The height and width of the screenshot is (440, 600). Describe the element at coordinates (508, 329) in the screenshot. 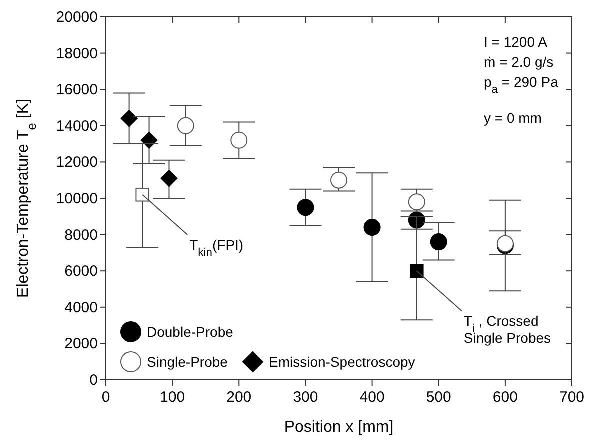

I see `annotation: T$_{i}$ , Crossed Single Probes` at that location.